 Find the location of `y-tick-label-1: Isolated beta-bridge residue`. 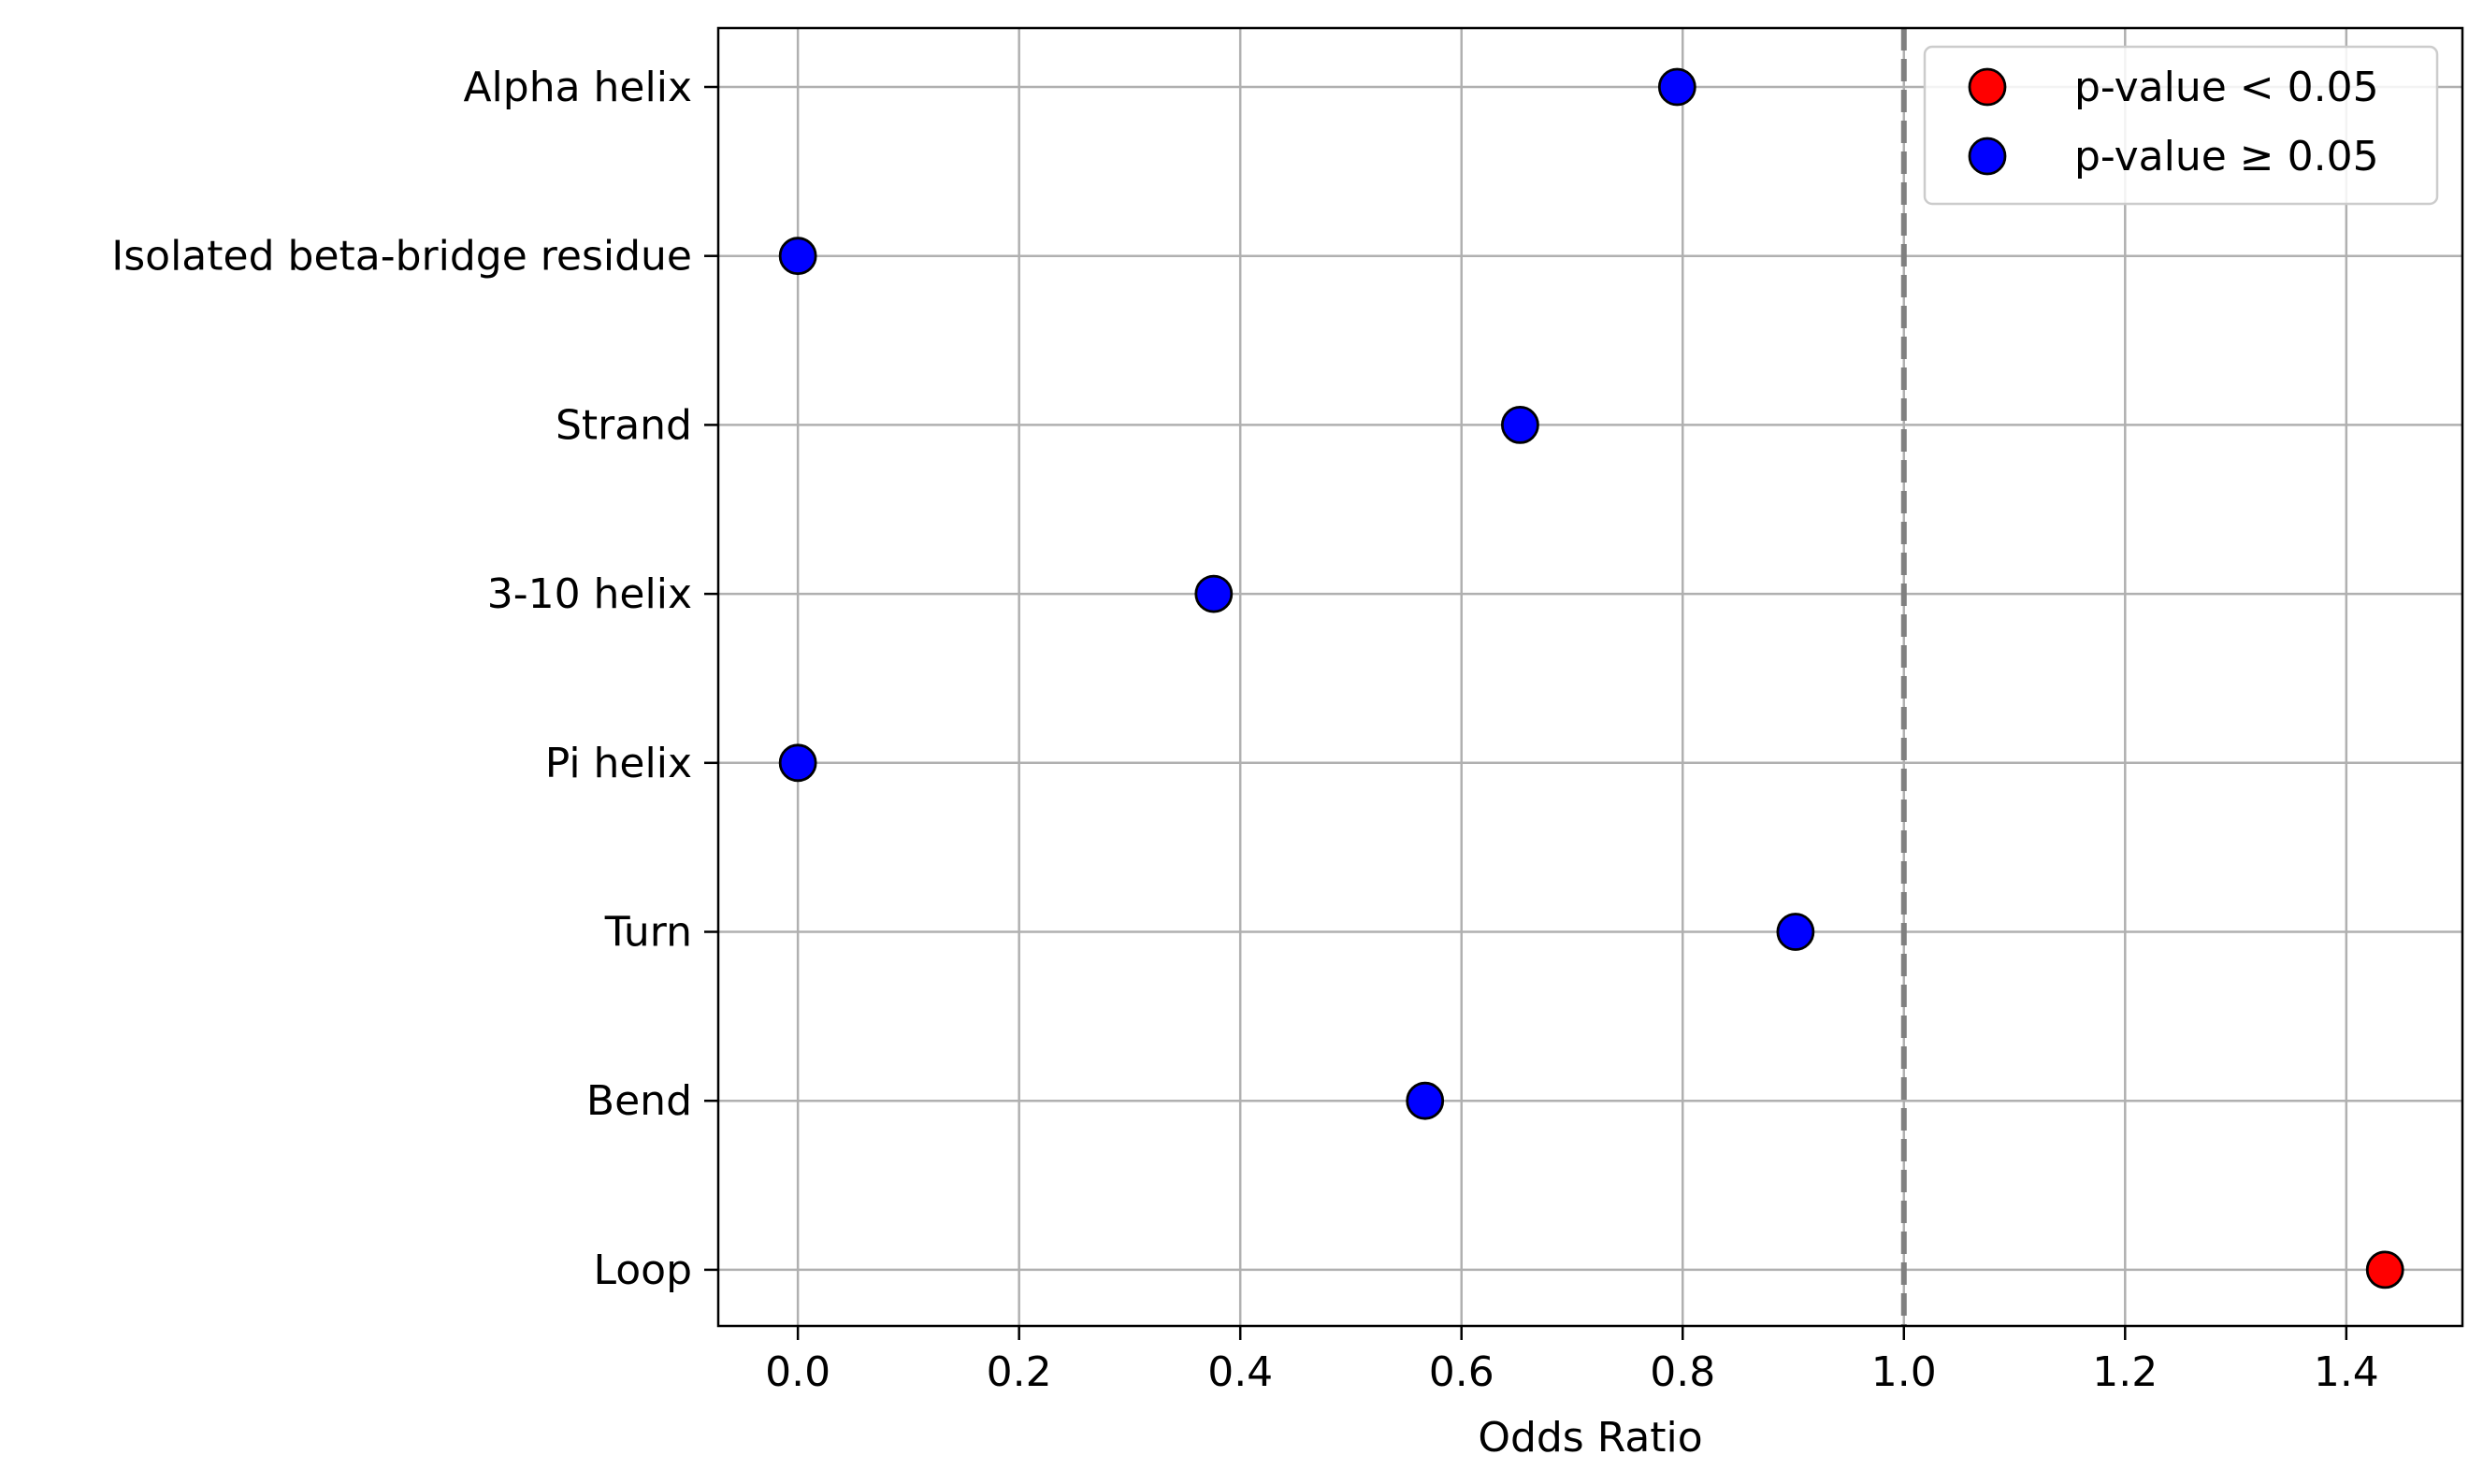

y-tick-label-1: Isolated beta-bridge residue is located at coordinates (401, 257).